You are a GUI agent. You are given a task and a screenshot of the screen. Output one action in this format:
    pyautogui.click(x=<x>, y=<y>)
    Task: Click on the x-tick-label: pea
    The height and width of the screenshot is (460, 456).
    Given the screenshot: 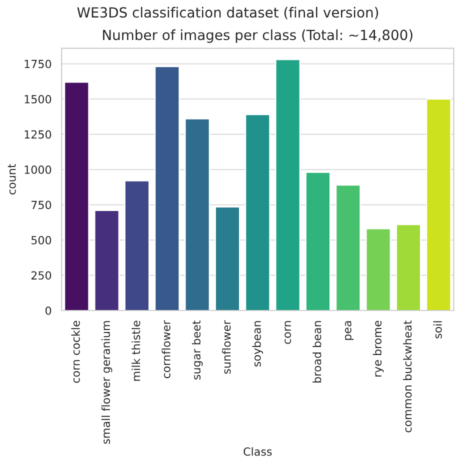 What is the action you would take?
    pyautogui.click(x=349, y=330)
    